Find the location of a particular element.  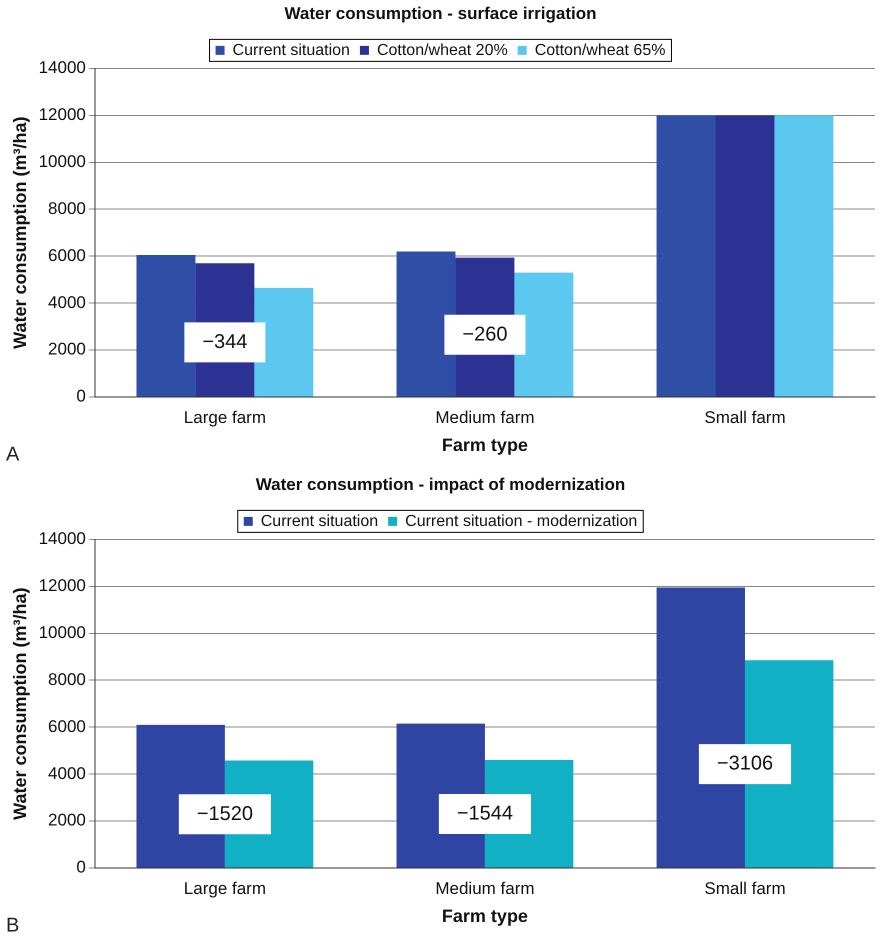

text: B is located at coordinates (13, 925).